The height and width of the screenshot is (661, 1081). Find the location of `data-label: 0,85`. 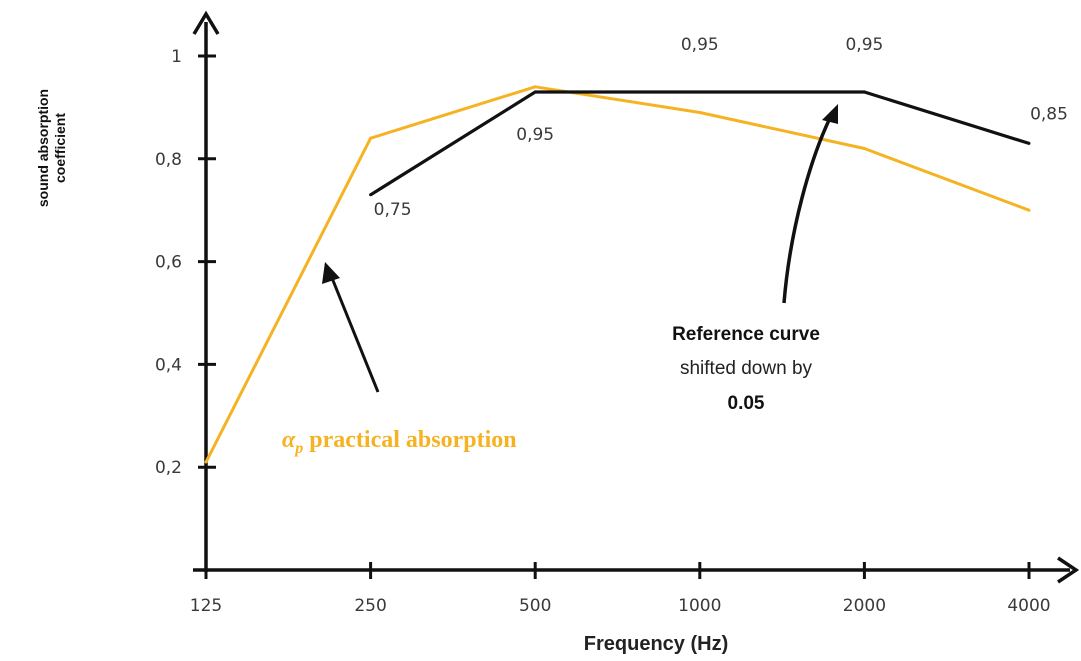

data-label: 0,85 is located at coordinates (1049, 114).